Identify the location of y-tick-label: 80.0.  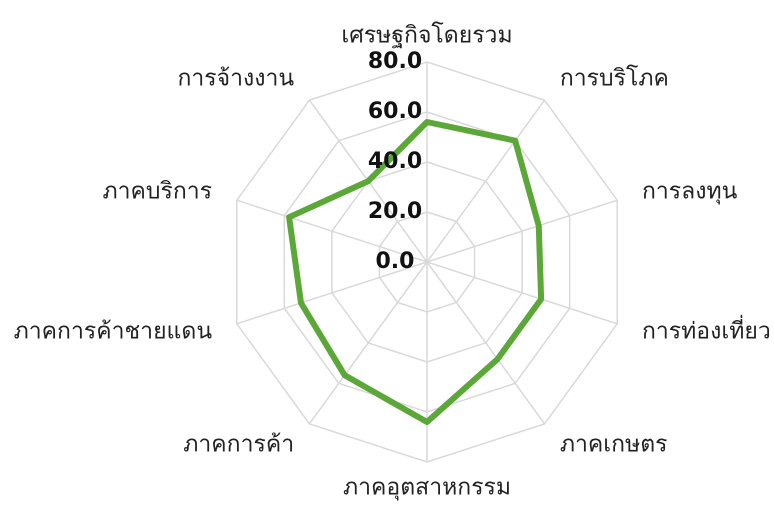
(395, 61).